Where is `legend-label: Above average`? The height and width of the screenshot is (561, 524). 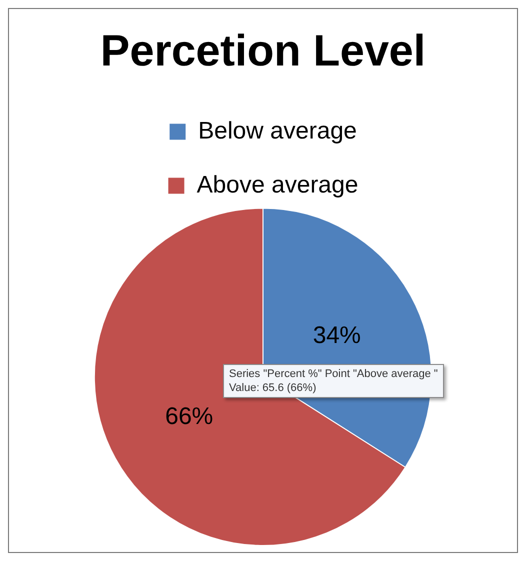 legend-label: Above average is located at coordinates (277, 184).